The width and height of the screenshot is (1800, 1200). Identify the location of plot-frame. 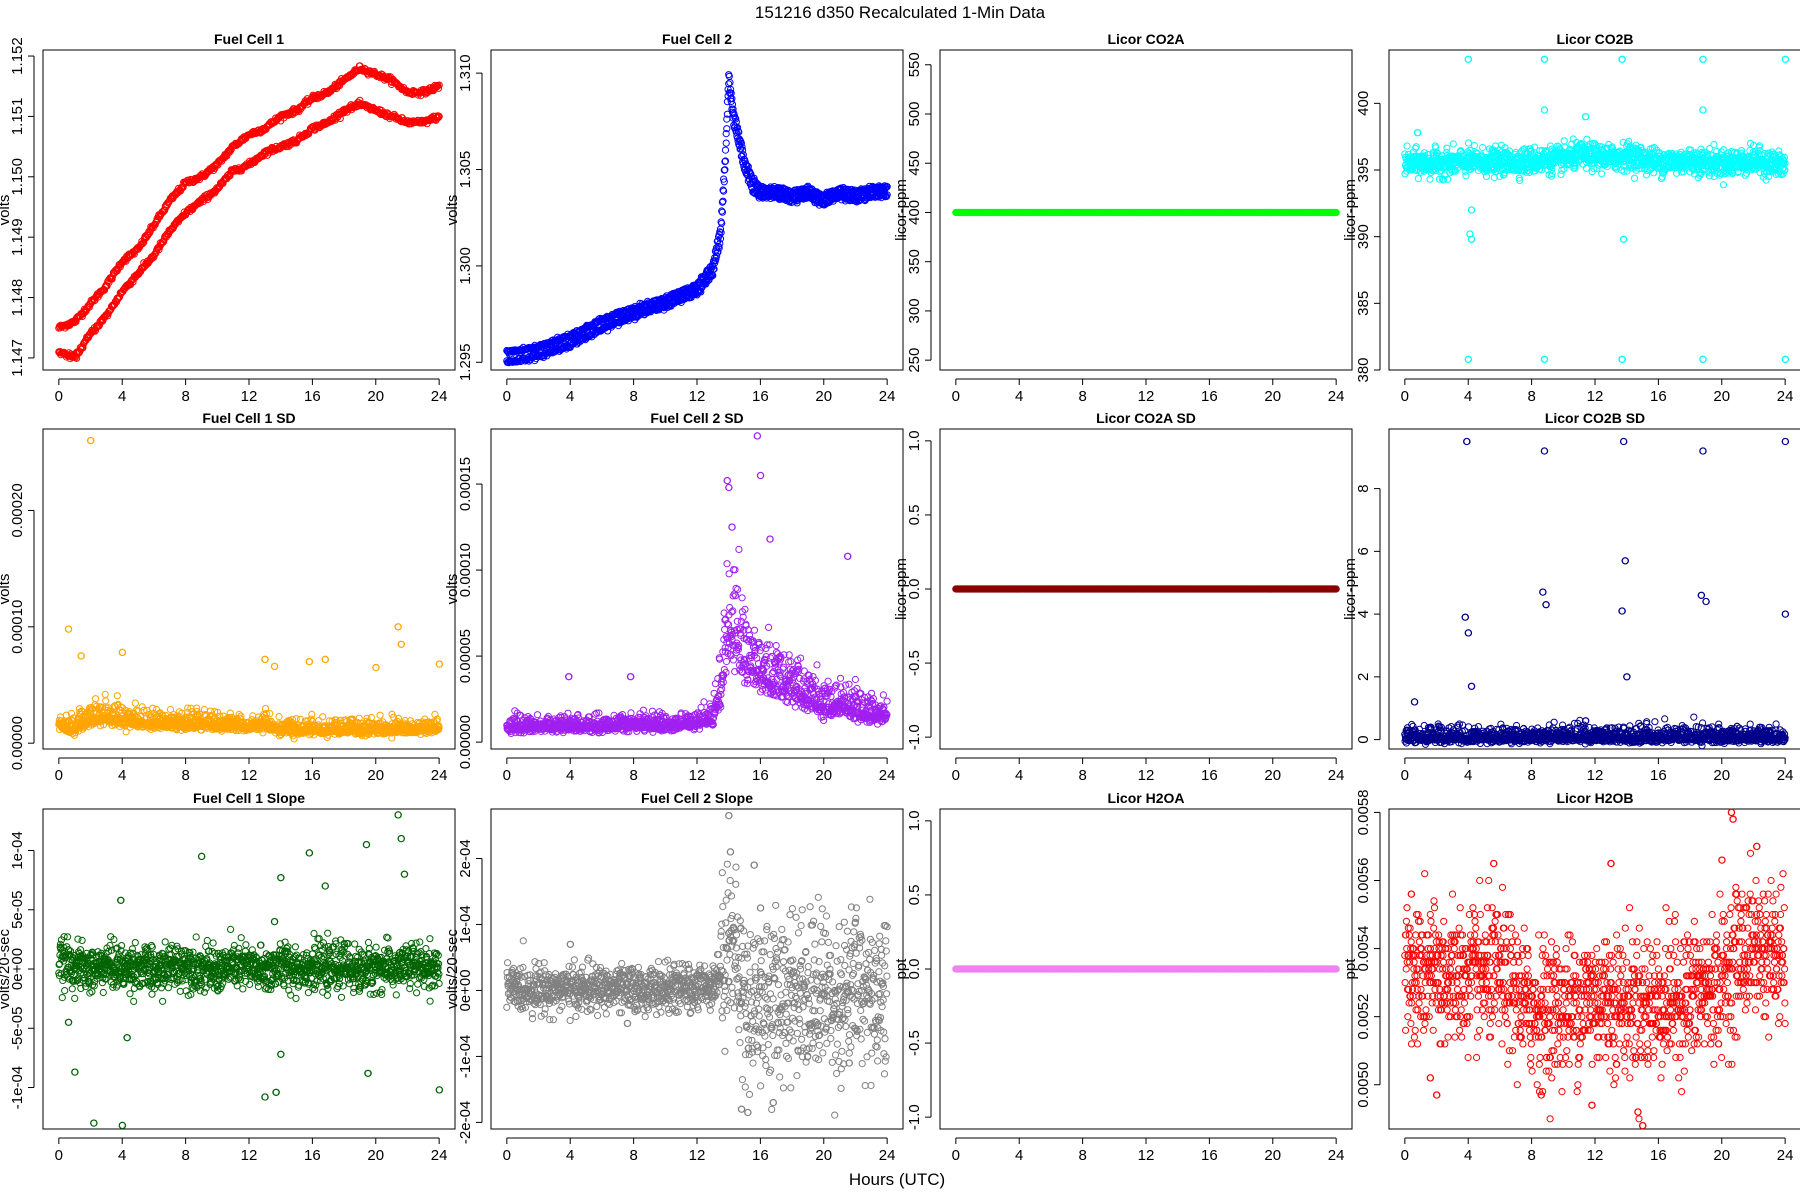
(249, 210).